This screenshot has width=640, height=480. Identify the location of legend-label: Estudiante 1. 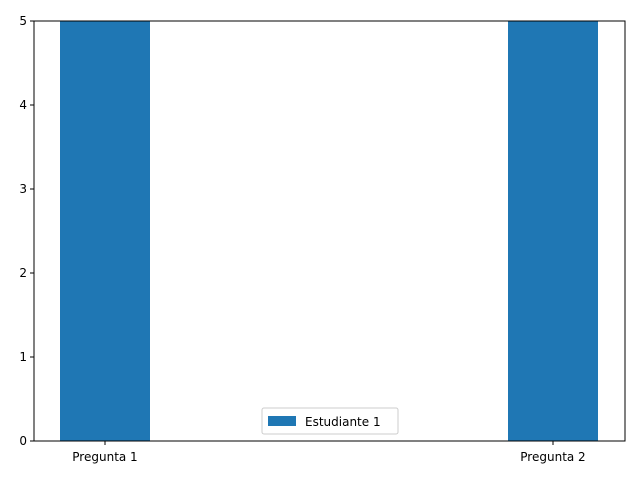
(343, 422).